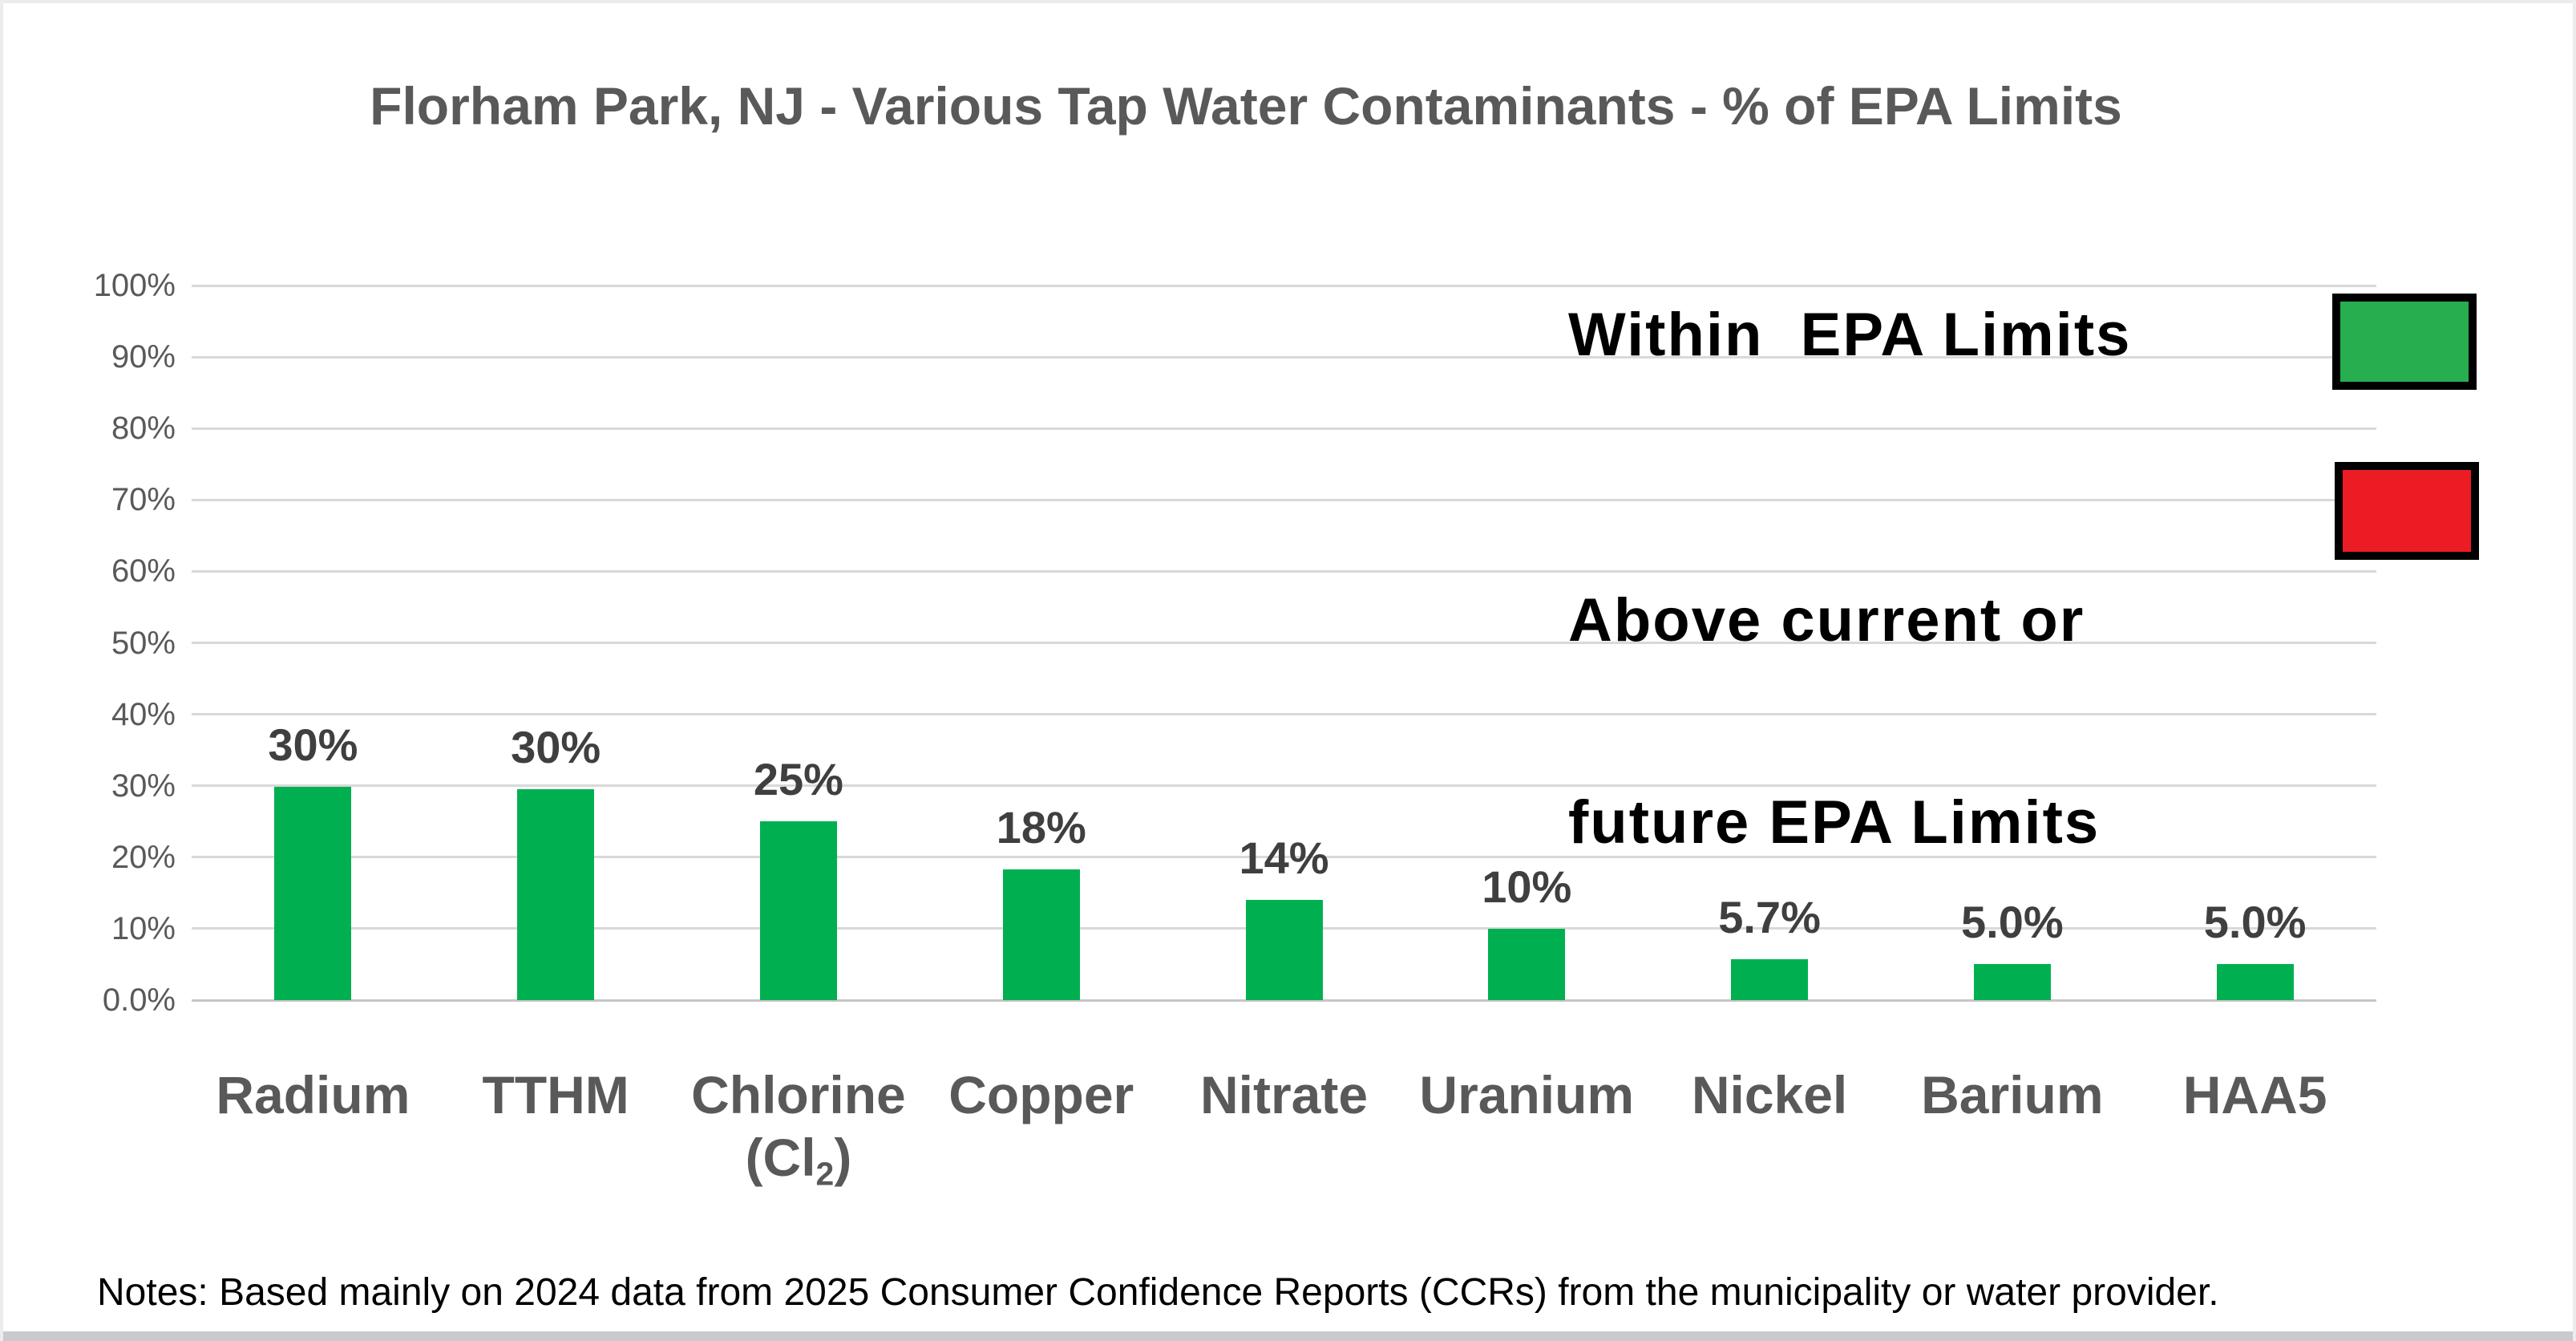 This screenshot has width=2576, height=1341. I want to click on x-axis-label-haa5-line1: HAA5, so click(2254, 1094).